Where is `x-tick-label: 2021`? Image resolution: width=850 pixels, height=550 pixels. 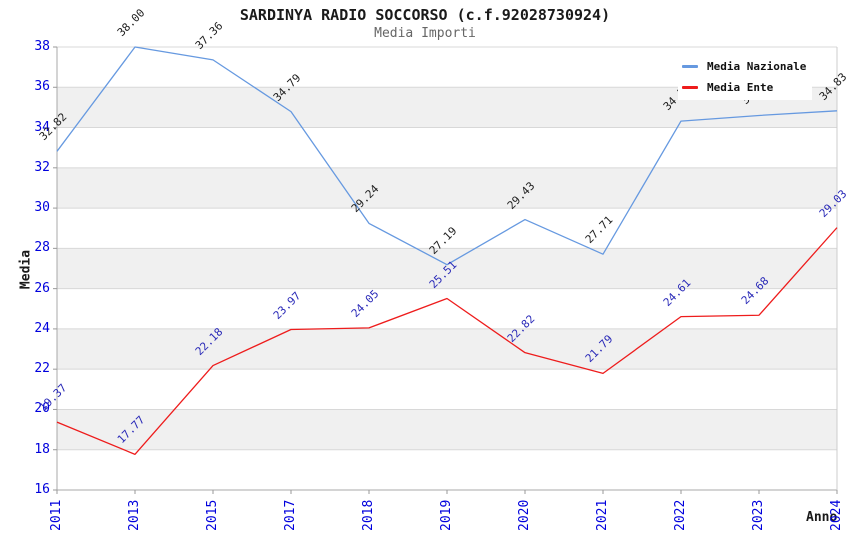 x-tick-label: 2021 is located at coordinates (602, 515).